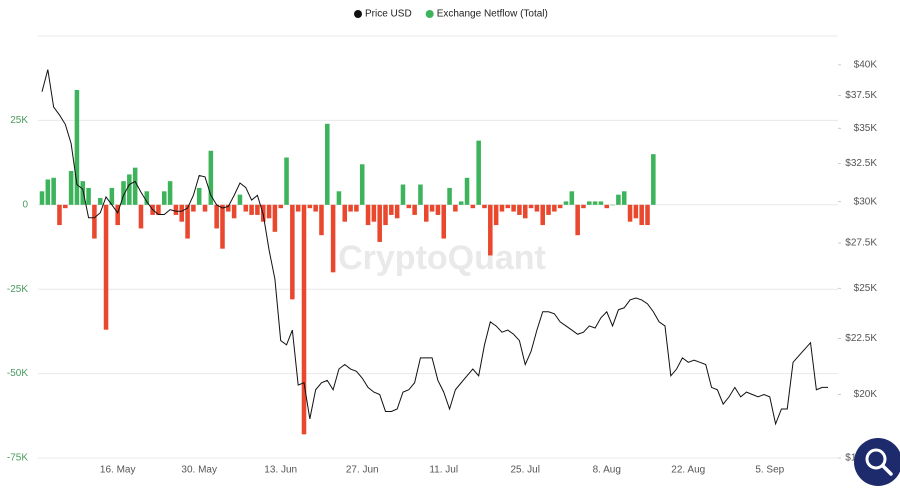  I want to click on search-icon-handle, so click(887, 470).